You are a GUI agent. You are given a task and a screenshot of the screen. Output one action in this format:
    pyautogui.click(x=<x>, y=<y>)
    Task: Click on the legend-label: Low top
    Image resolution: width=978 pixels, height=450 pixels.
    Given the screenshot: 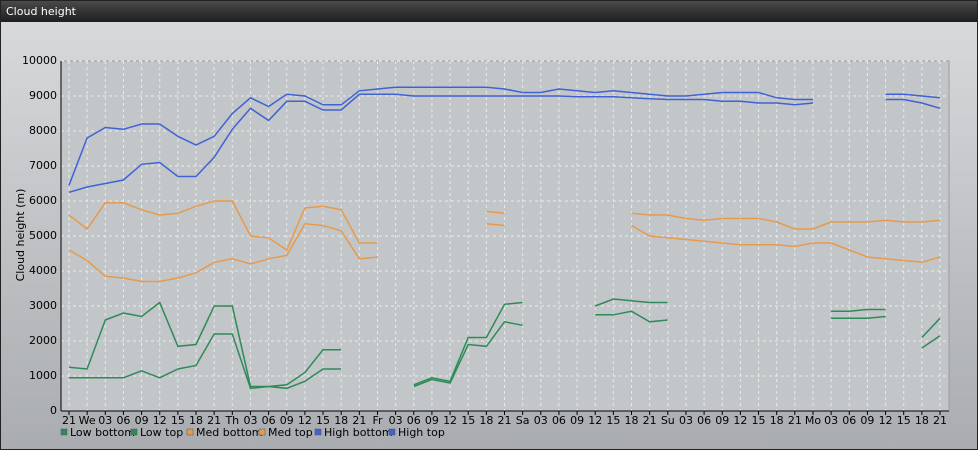 What is the action you would take?
    pyautogui.click(x=161, y=432)
    